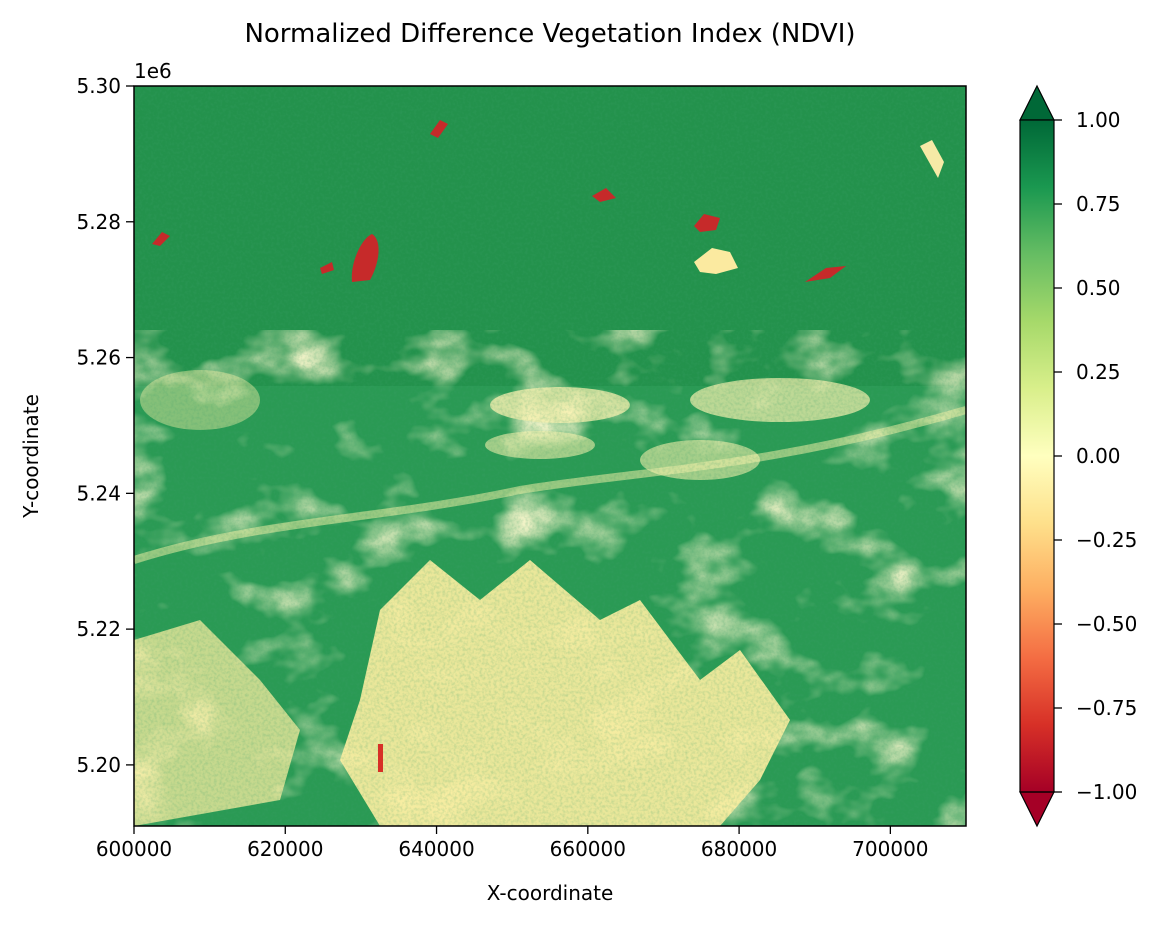 The height and width of the screenshot is (926, 1175). What do you see at coordinates (98, 629) in the screenshot?
I see `y-tick-label: 5.22` at bounding box center [98, 629].